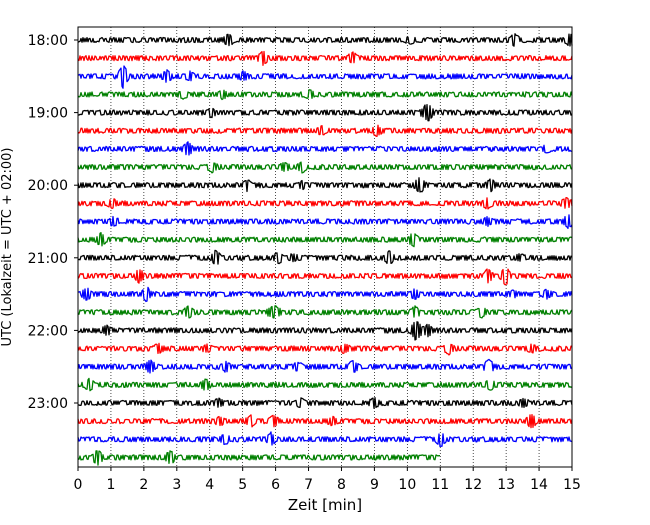 The width and height of the screenshot is (650, 525). I want to click on x-tick-label: 5, so click(242, 485).